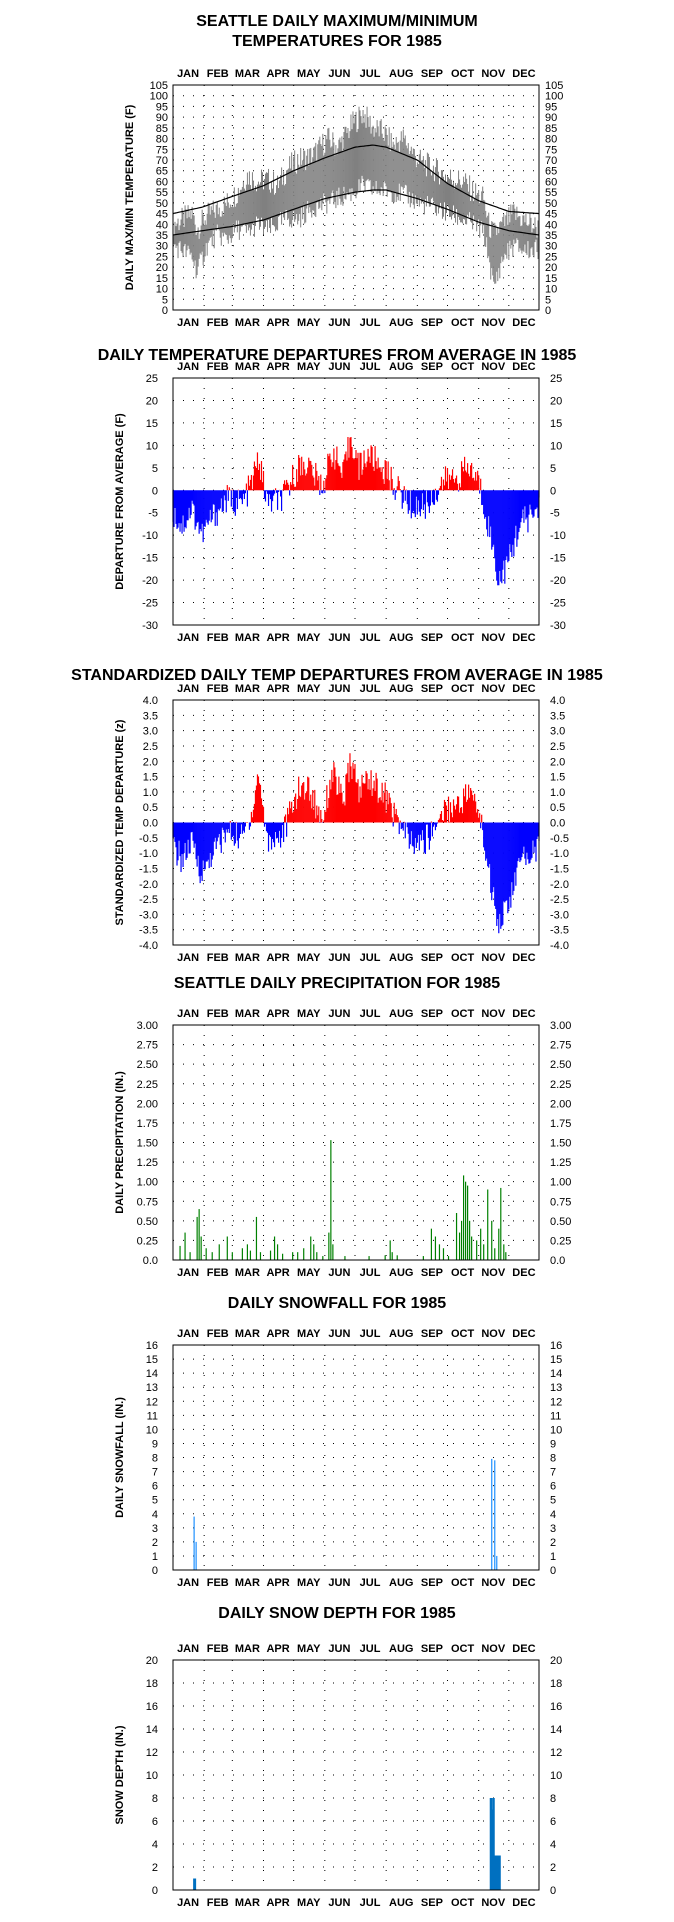 The height and width of the screenshot is (1922, 674). I want to click on y-tick-label-left: 0.5, so click(150, 808).